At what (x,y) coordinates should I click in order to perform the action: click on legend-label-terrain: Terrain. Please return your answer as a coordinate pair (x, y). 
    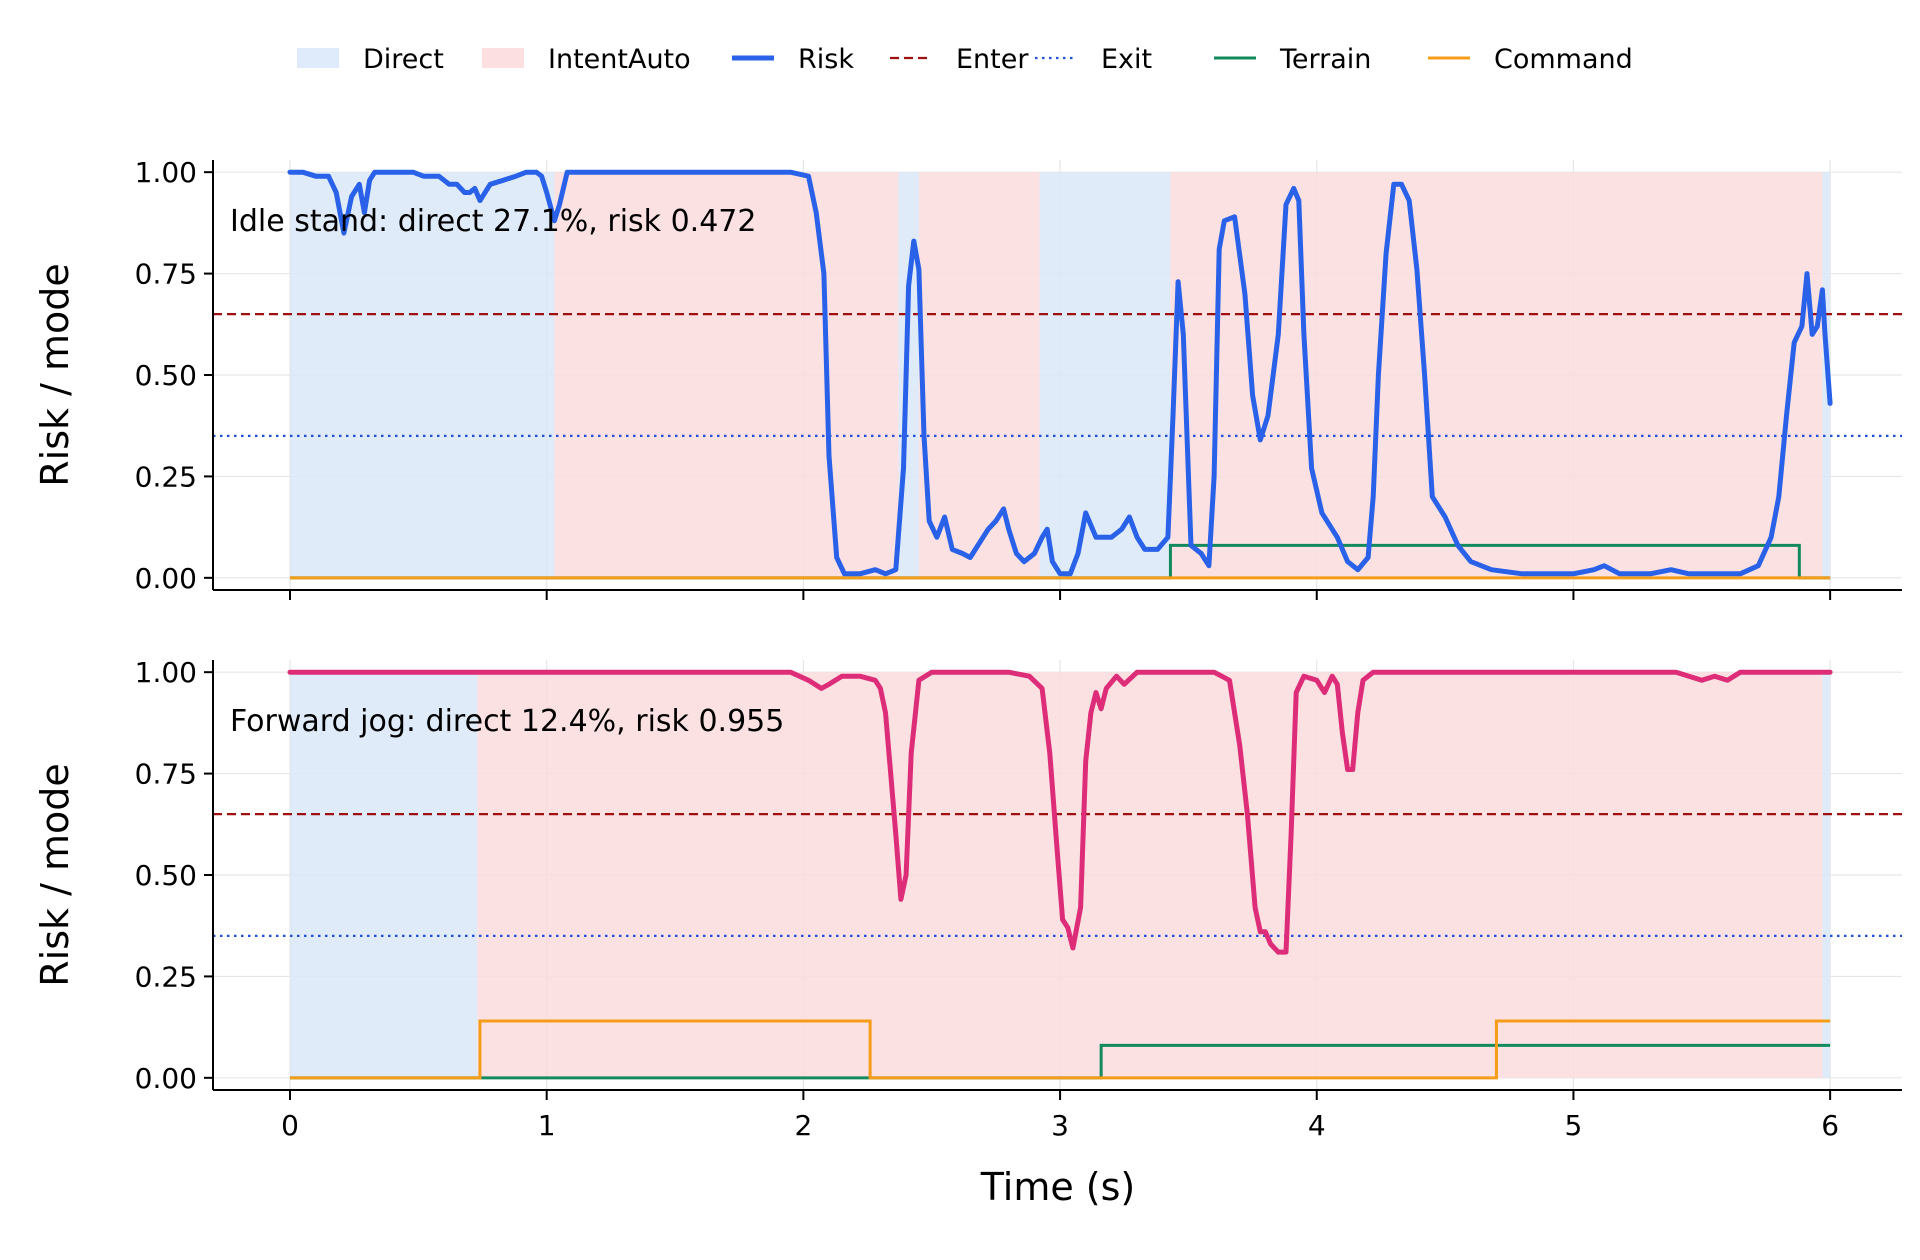
    Looking at the image, I should click on (1325, 59).